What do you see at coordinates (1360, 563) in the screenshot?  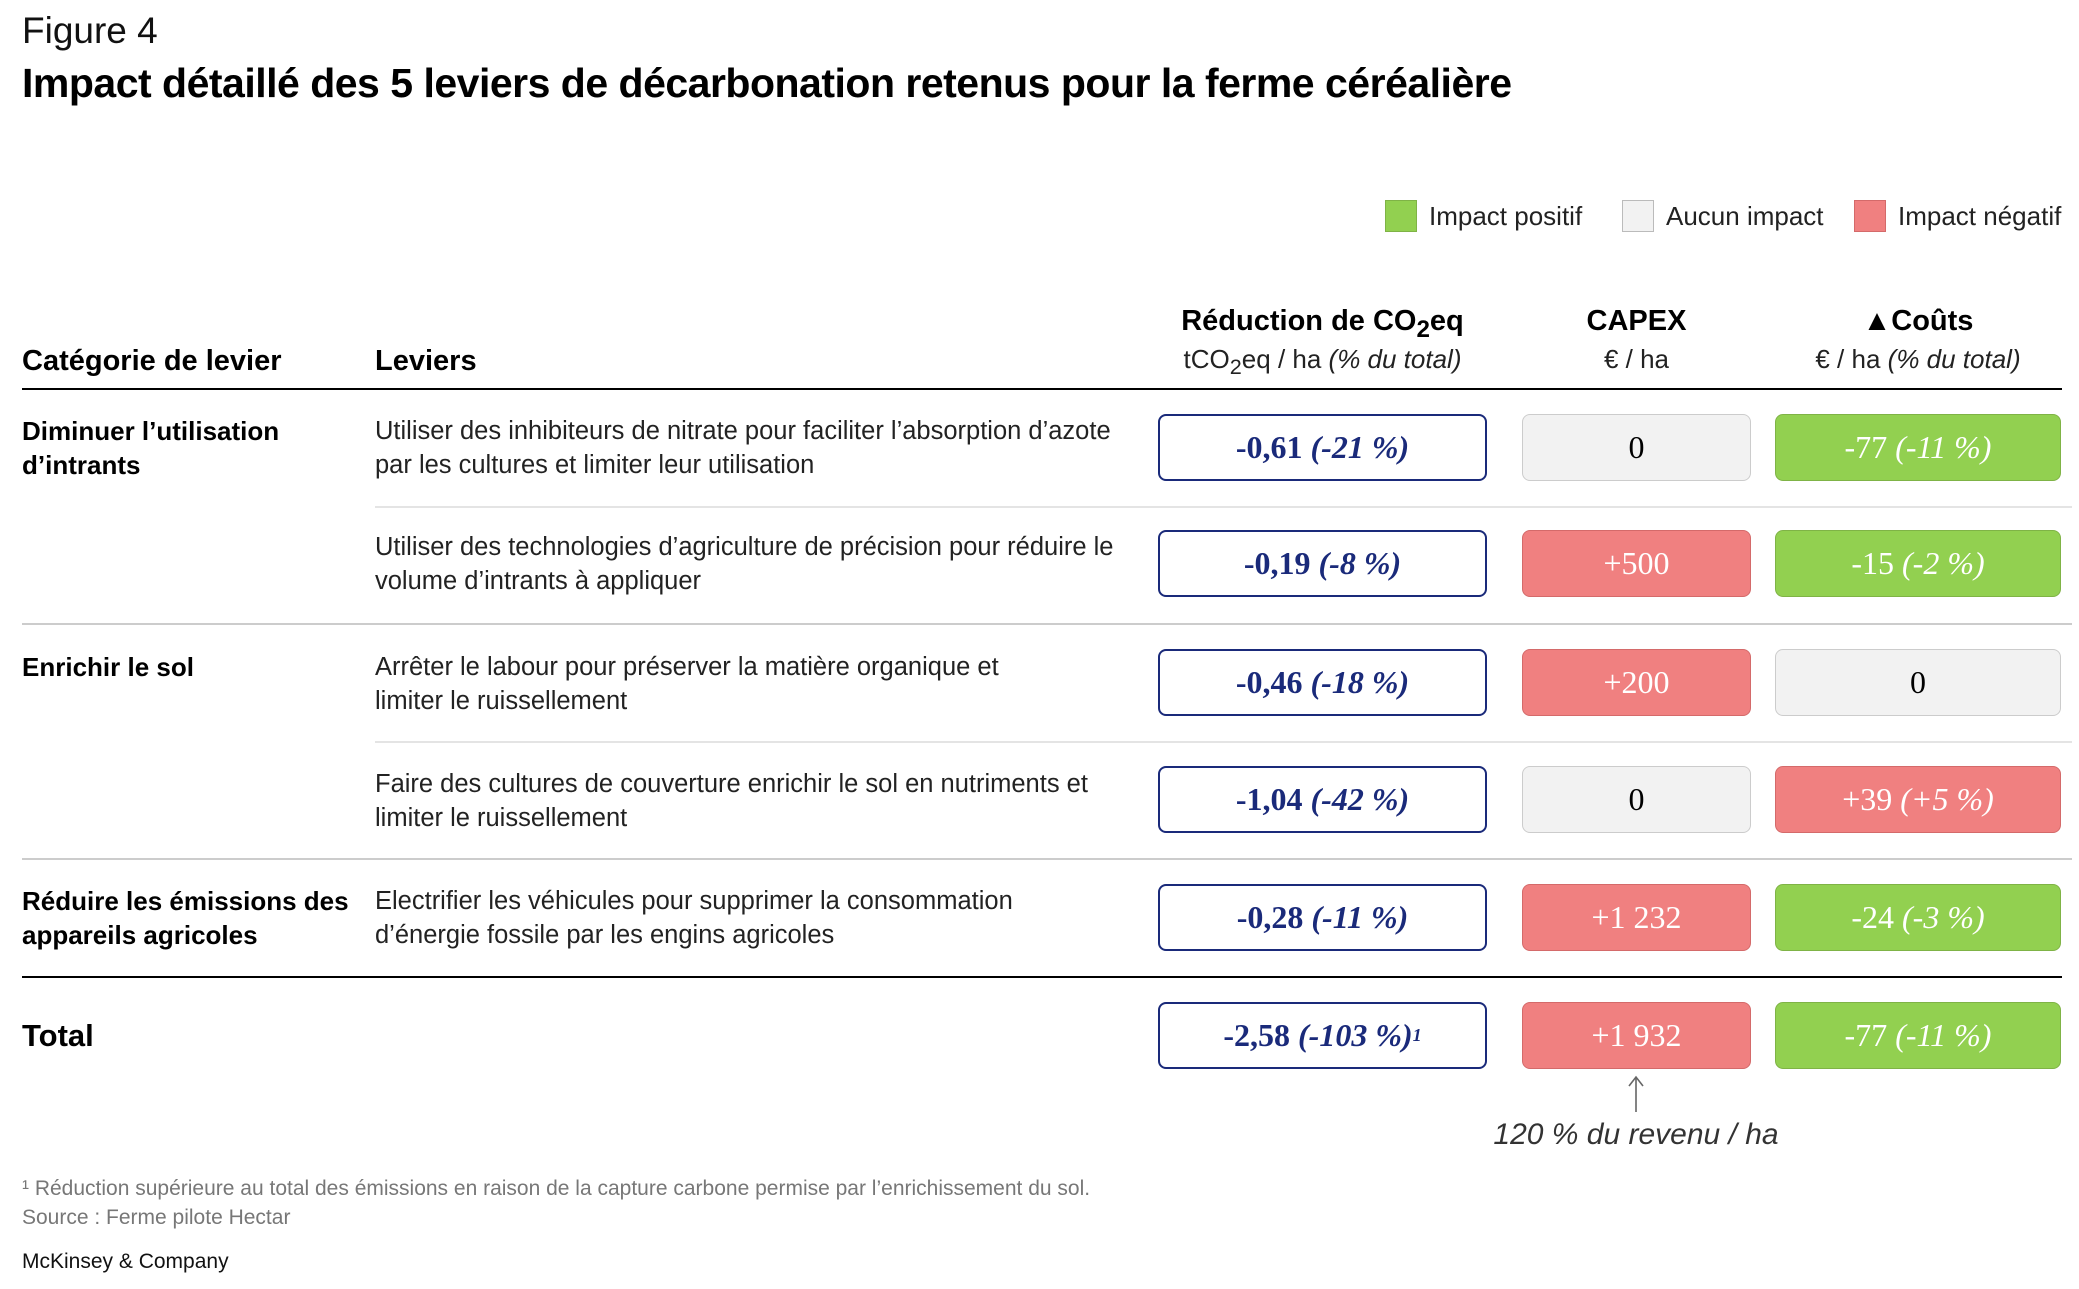 I see `pct: (-8 %)` at bounding box center [1360, 563].